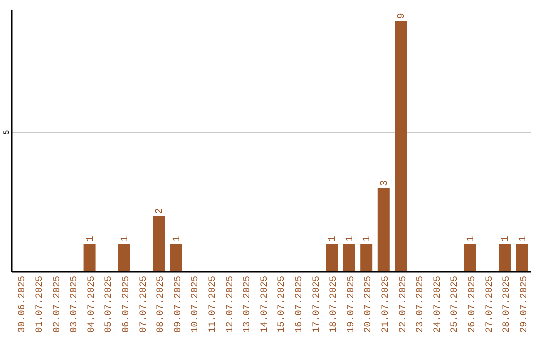 The height and width of the screenshot is (340, 540). What do you see at coordinates (56, 305) in the screenshot?
I see `x-tick-label: 02.07.2025` at bounding box center [56, 305].